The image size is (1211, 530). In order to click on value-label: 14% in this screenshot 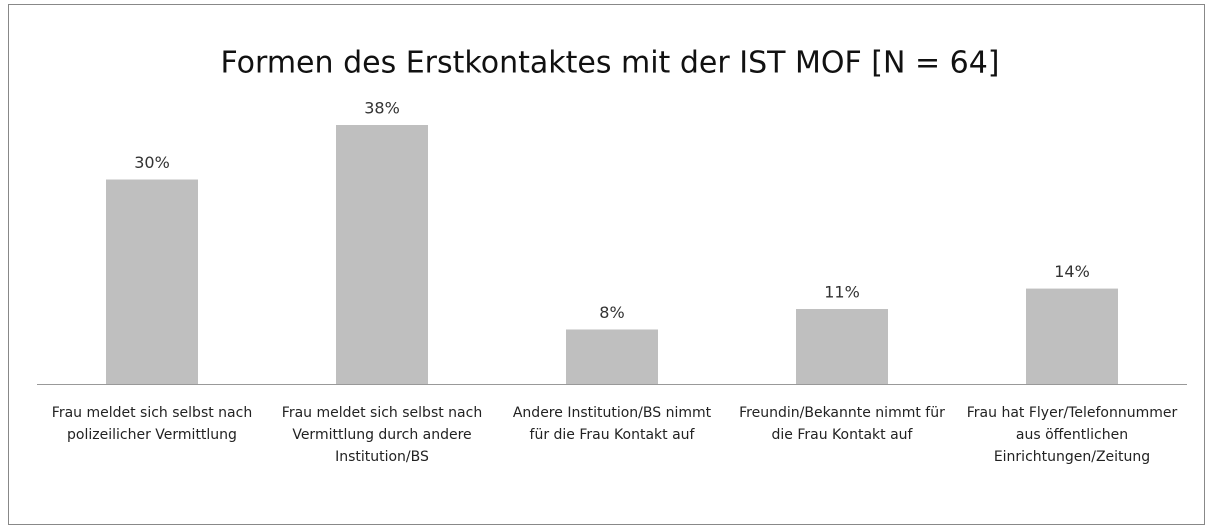, I will do `click(1072, 271)`.